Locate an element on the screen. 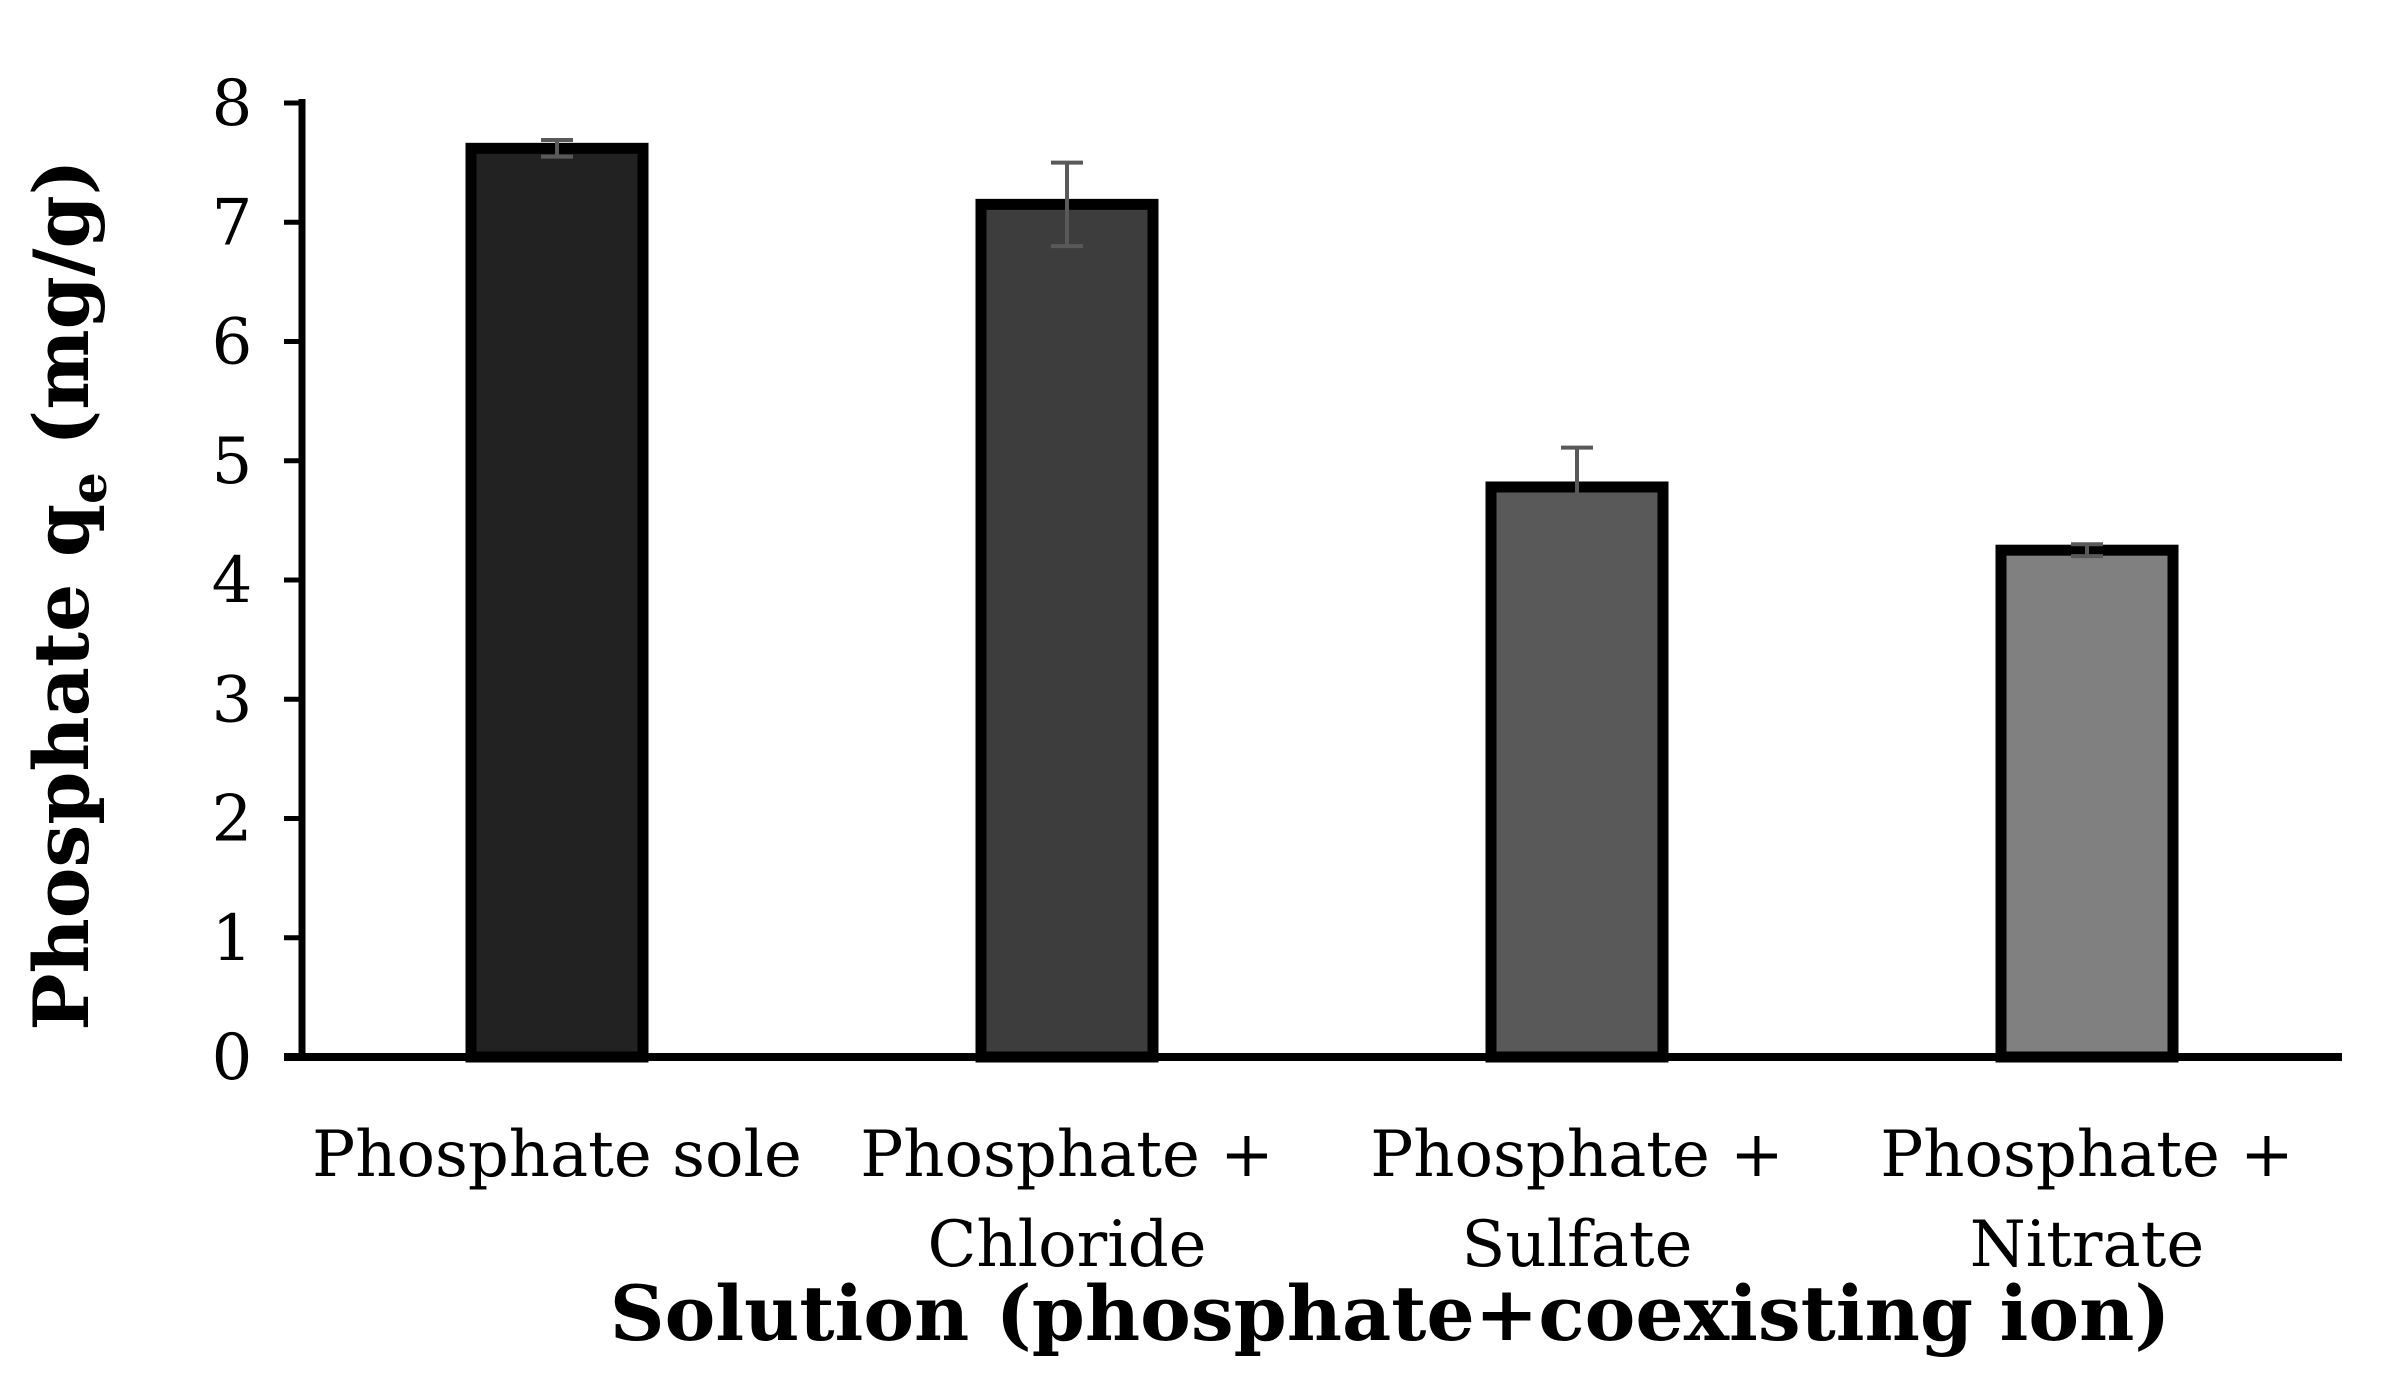  x-category-label: Phosphate + Nitrate is located at coordinates (2087, 1200).